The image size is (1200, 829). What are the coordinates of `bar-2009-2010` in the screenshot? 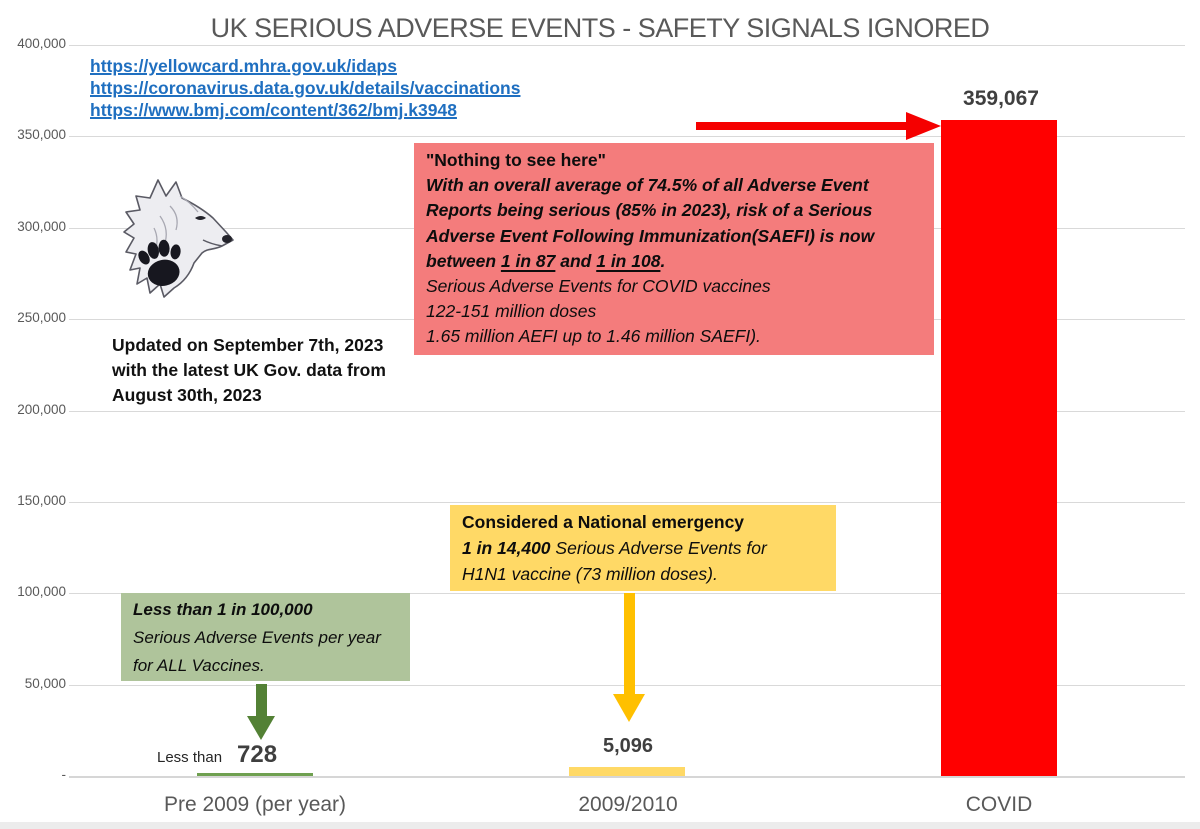 It's located at (627, 771).